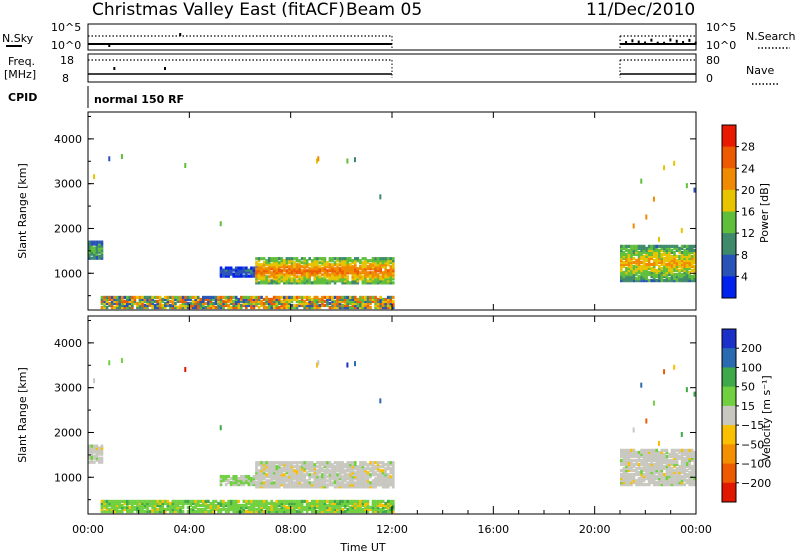  What do you see at coordinates (766, 417) in the screenshot?
I see `velocity-colorbar-label: Velocity [m s⁻¹]` at bounding box center [766, 417].